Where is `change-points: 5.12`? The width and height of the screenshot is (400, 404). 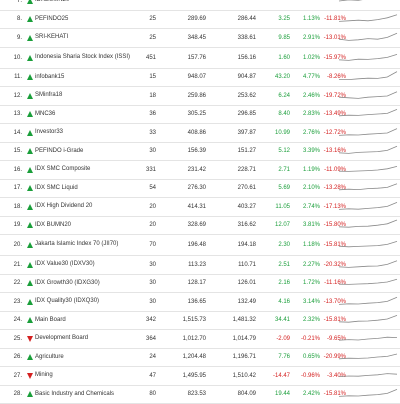
change-points: 5.12 is located at coordinates (276, 152).